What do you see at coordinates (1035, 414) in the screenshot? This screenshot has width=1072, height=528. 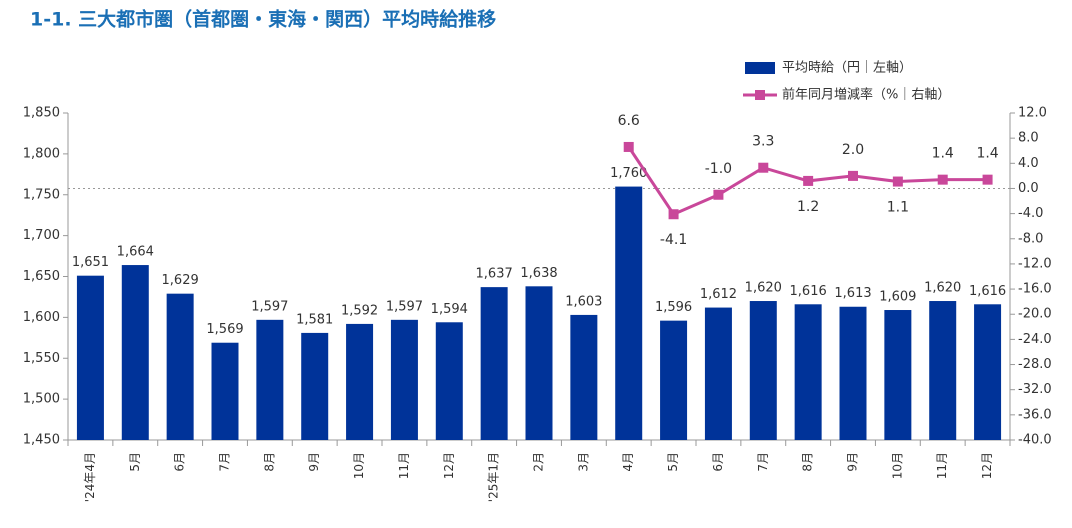 I see `y2-tick-label: -36.0` at bounding box center [1035, 414].